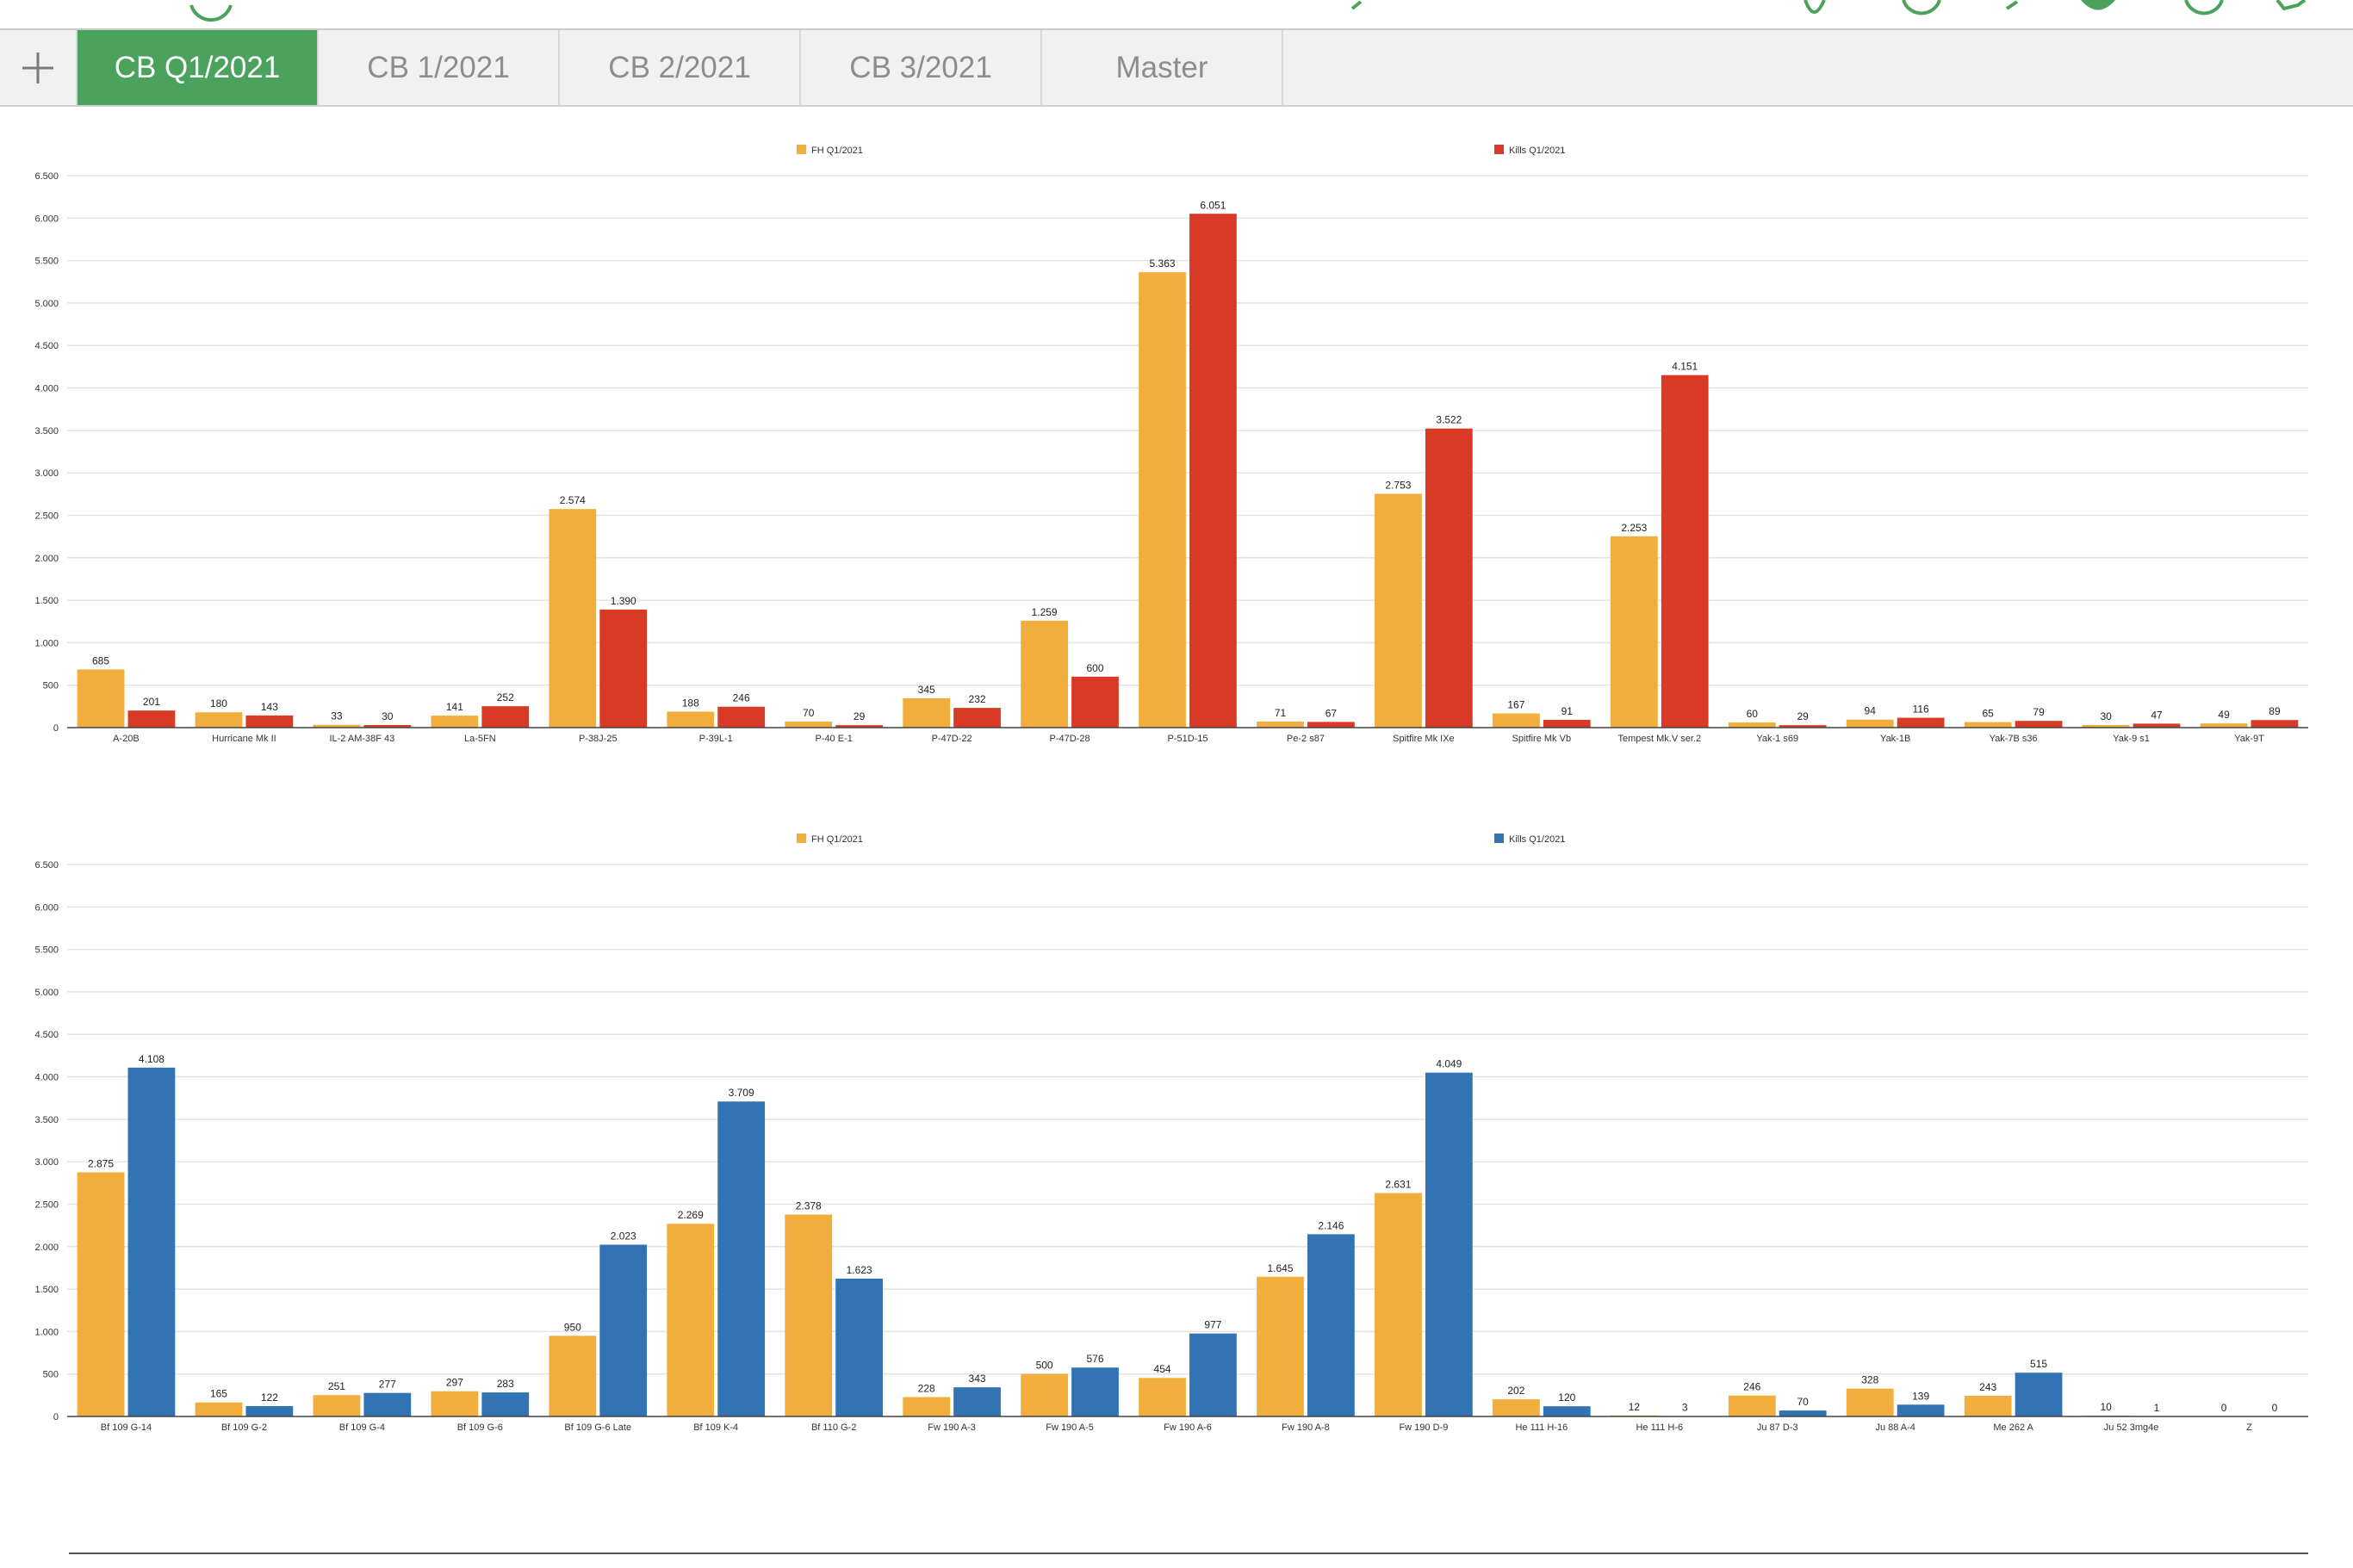 The height and width of the screenshot is (1568, 2353). Describe the element at coordinates (2290, 5) in the screenshot. I see `toolbar-wrench-icon` at that location.